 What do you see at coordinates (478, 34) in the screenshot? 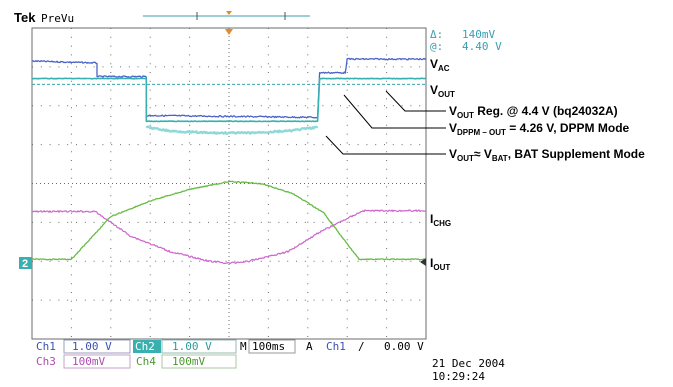
I see `cursor-delta-value: 140mV` at bounding box center [478, 34].